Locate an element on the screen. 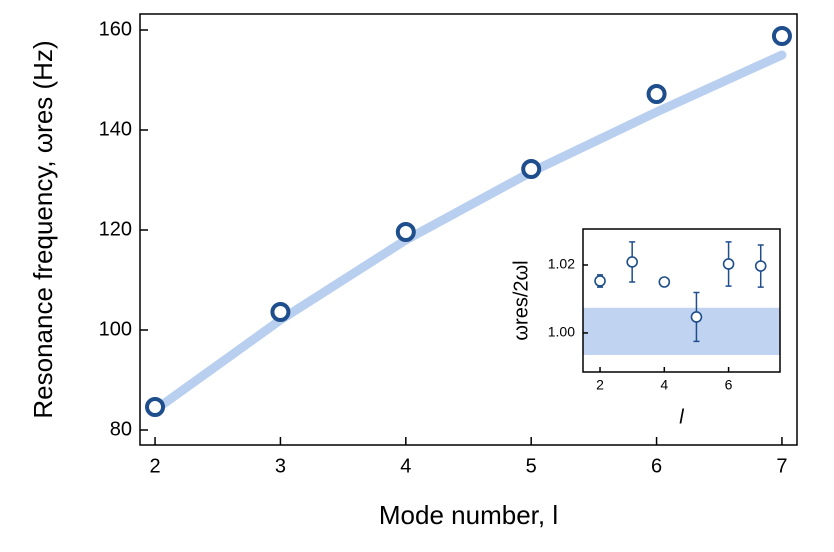 This screenshot has width=834, height=552. y-tick-label: 120 is located at coordinates (115, 229).